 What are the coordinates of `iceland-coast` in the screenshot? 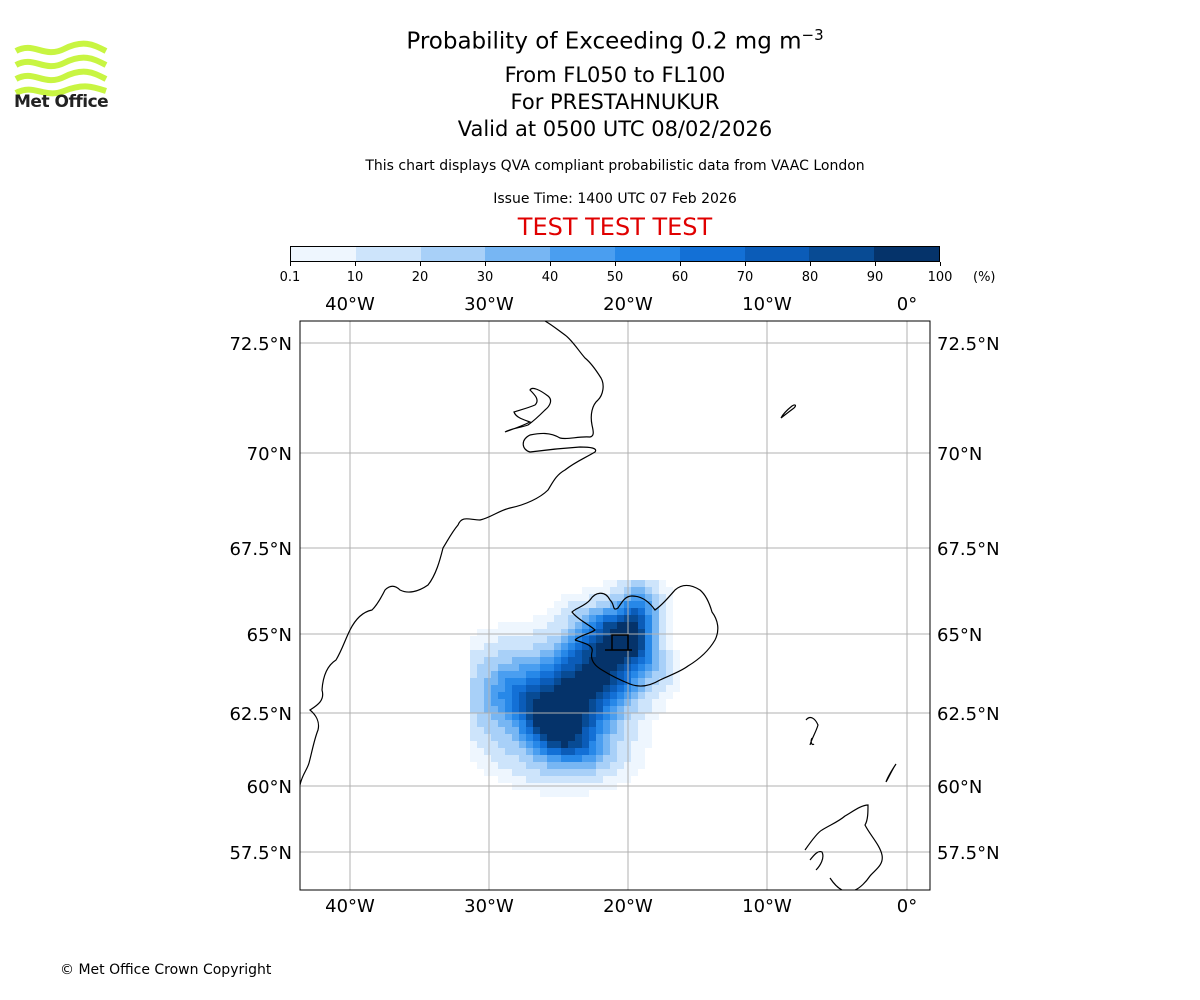 It's located at (645, 635).